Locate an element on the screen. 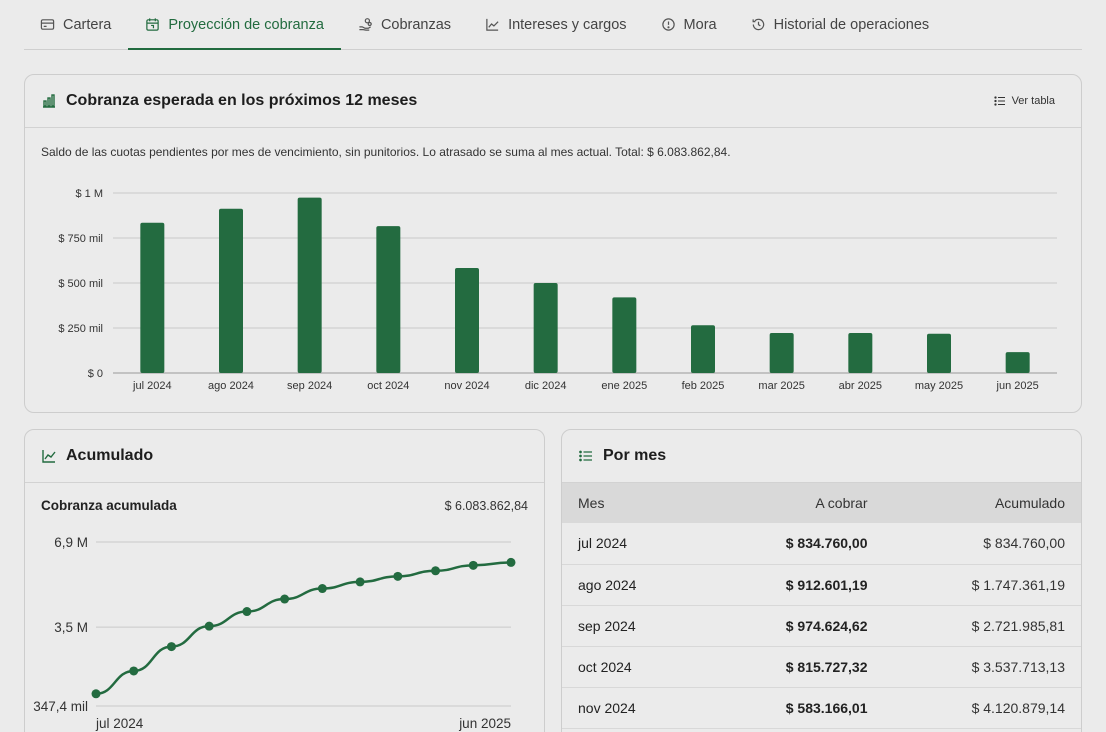 The height and width of the screenshot is (732, 1106). tab-label: Intereses y cargos is located at coordinates (567, 24).